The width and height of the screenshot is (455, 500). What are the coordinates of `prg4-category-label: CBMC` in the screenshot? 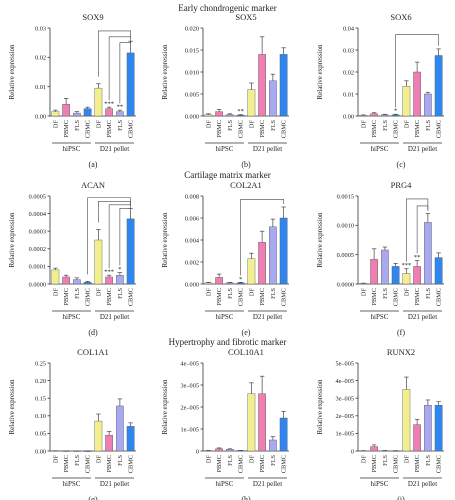 It's located at (439, 297).